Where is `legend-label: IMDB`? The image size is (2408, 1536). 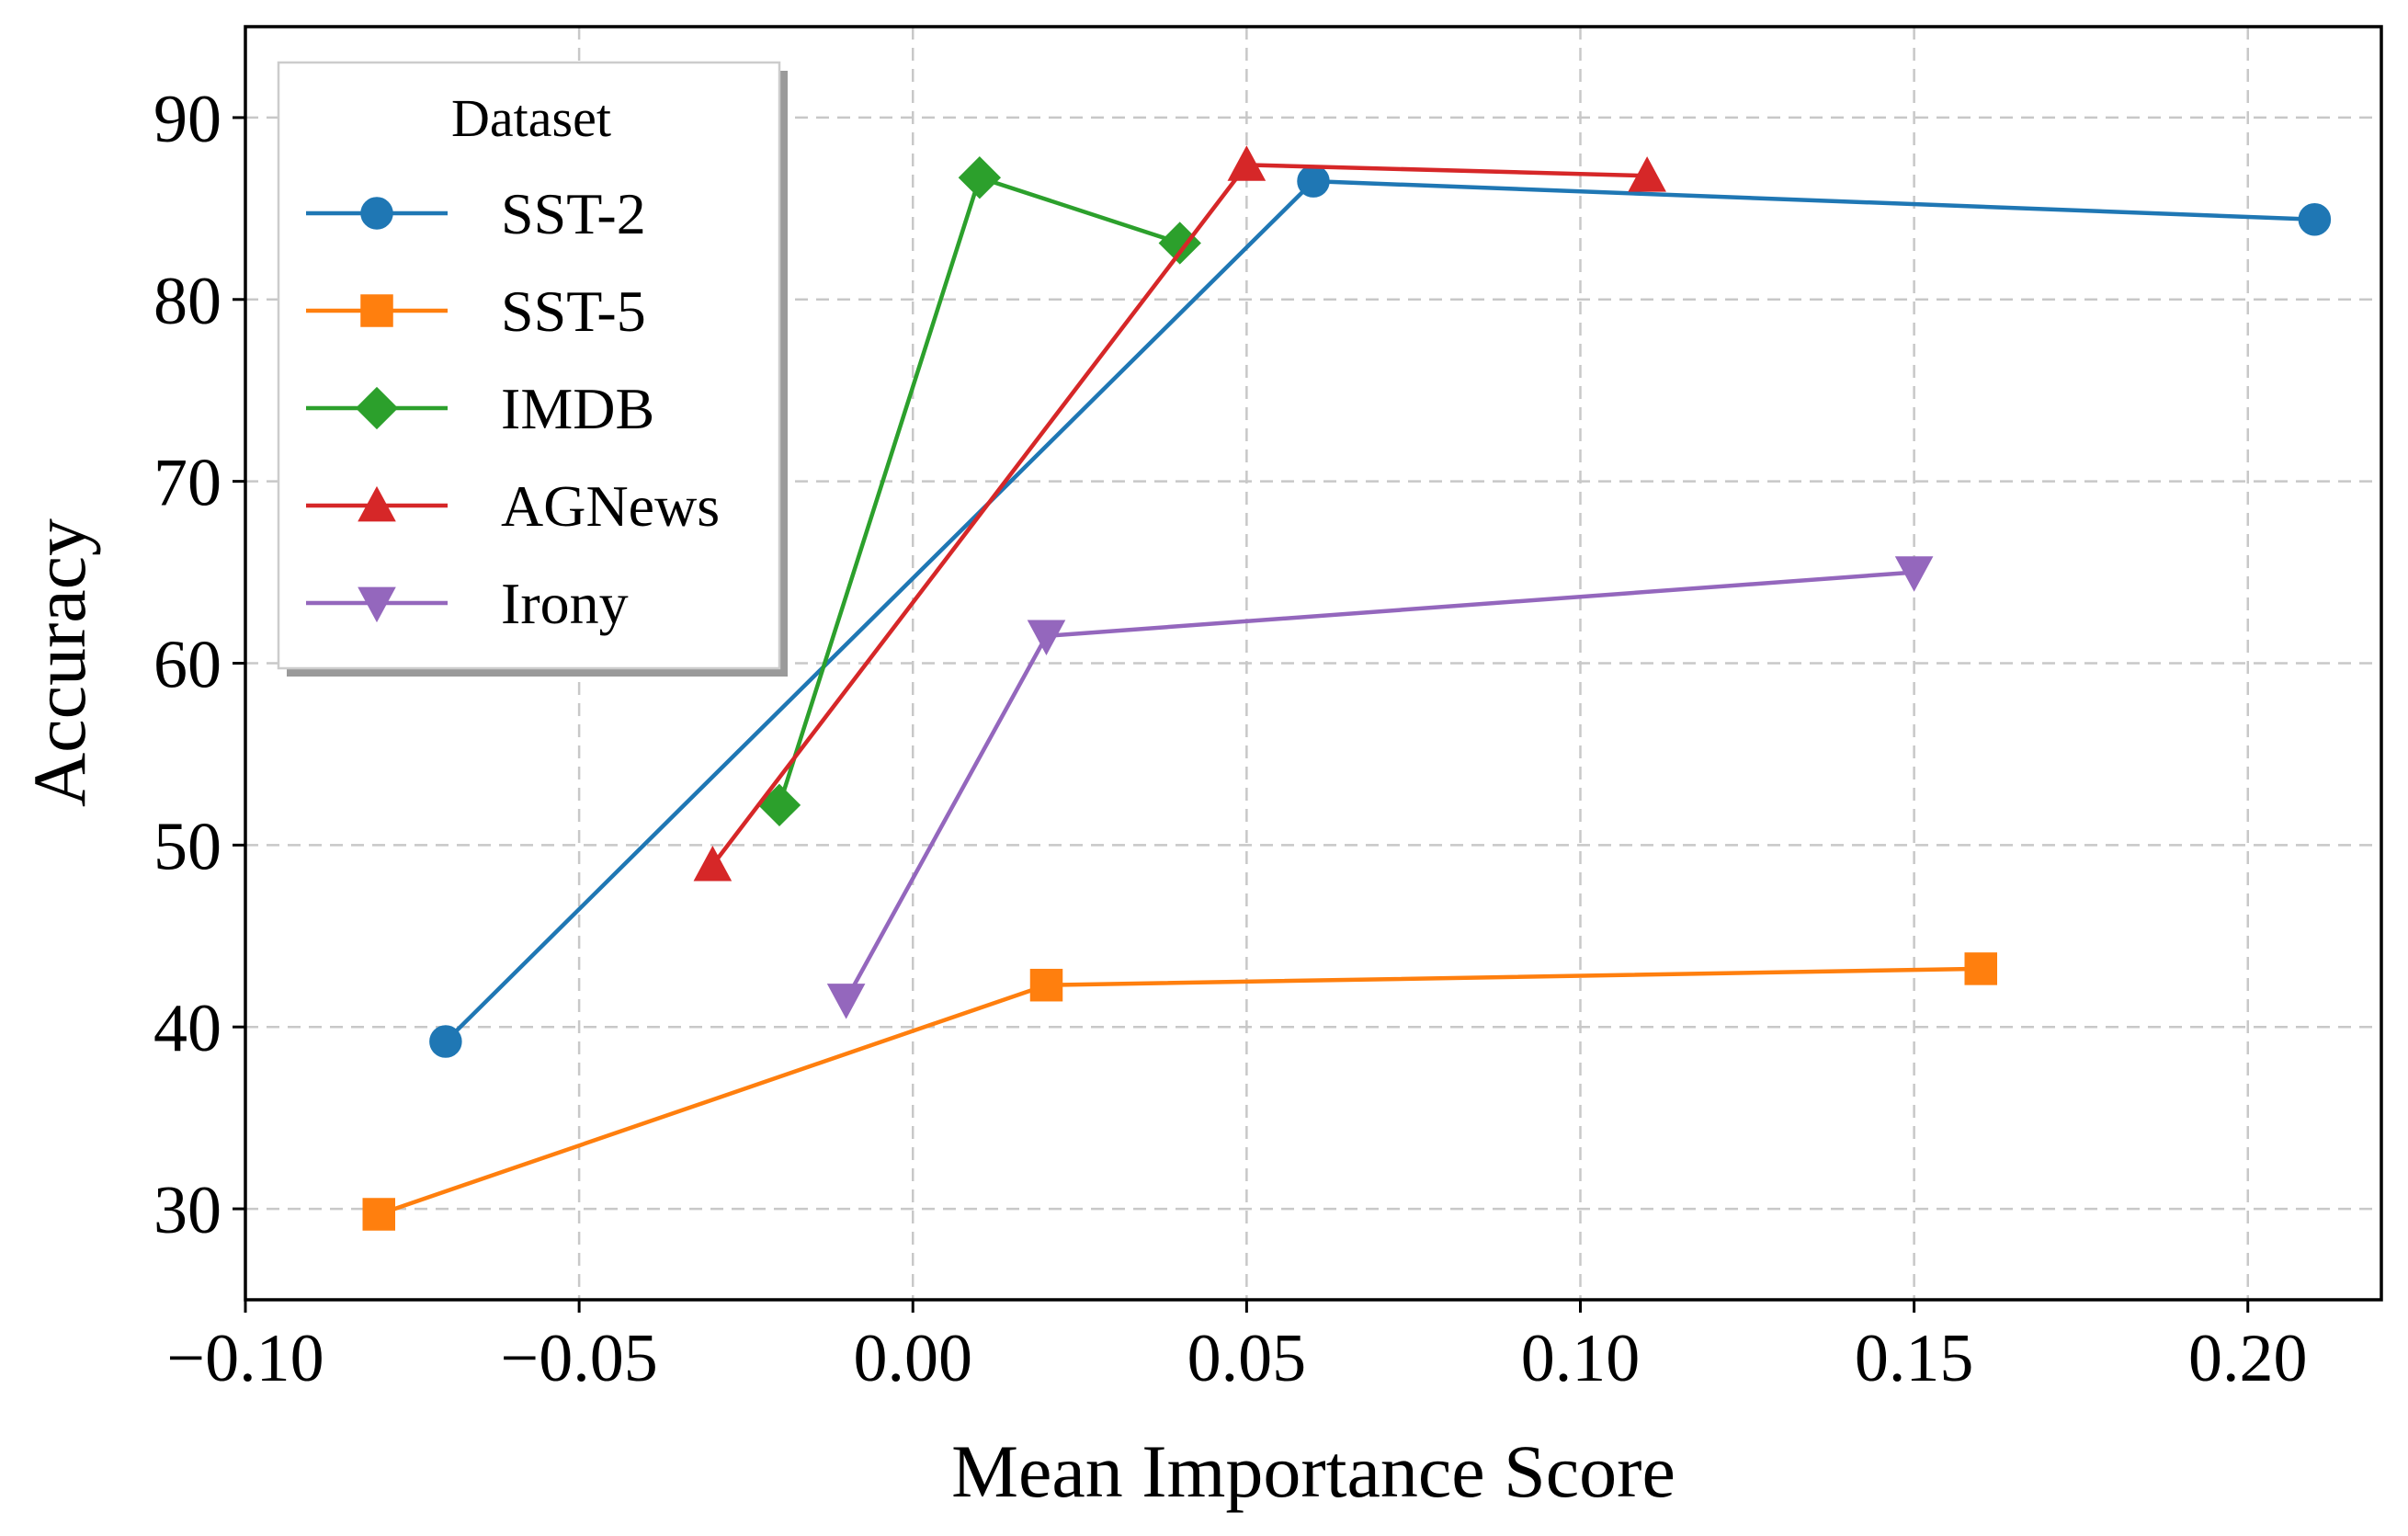
legend-label: IMDB is located at coordinates (577, 408).